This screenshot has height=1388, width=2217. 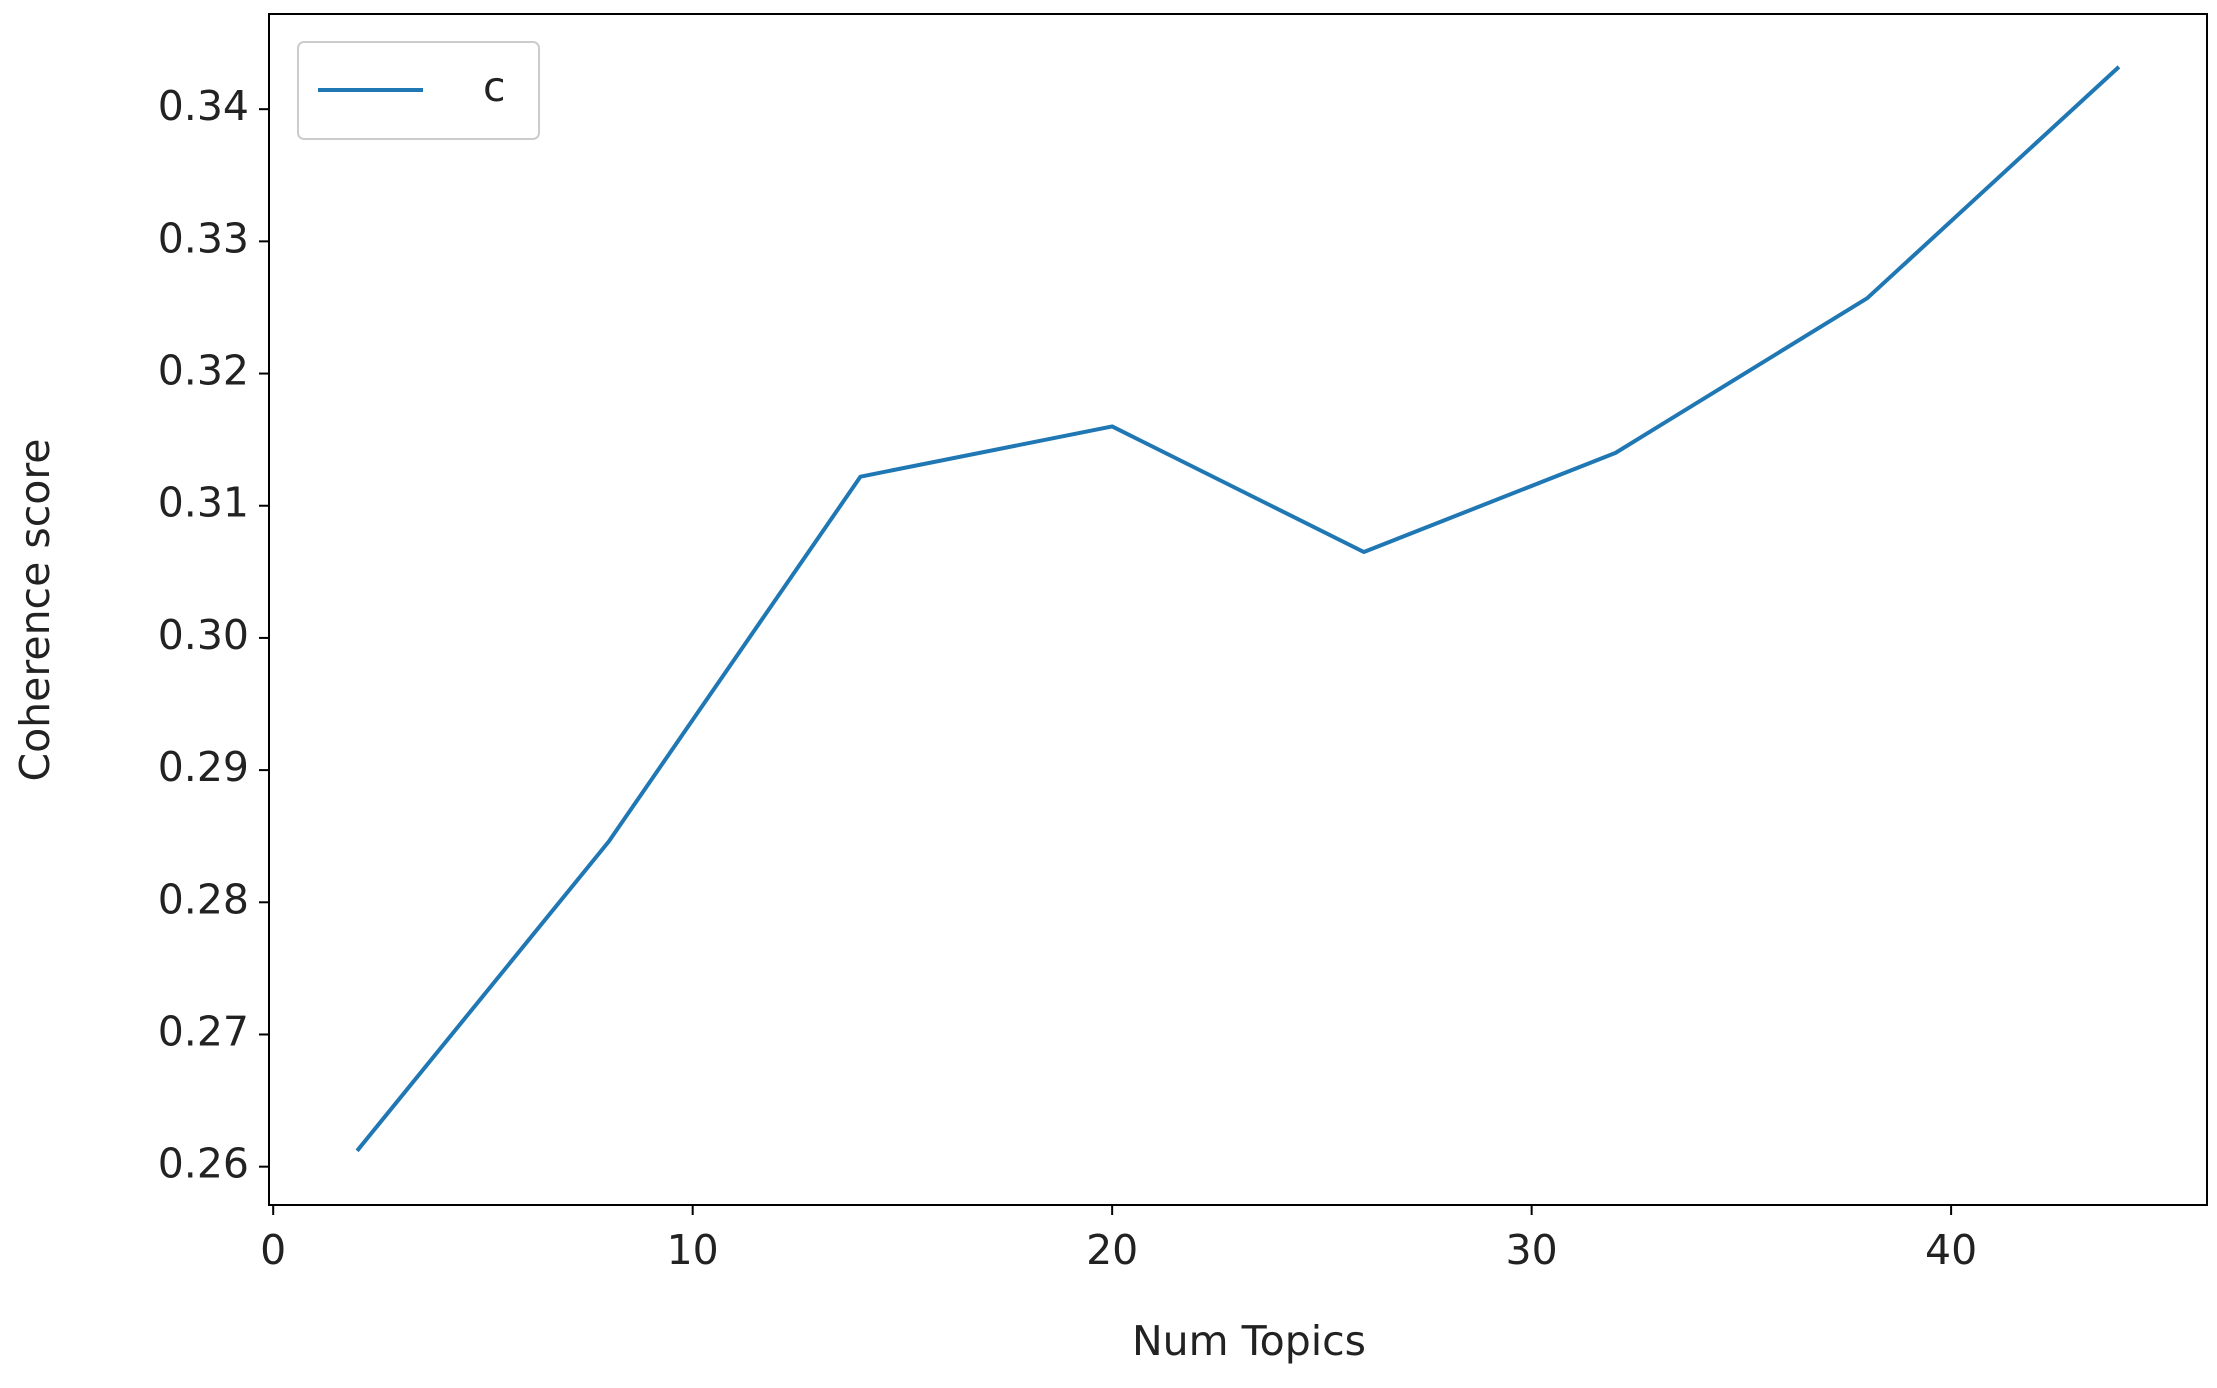 I want to click on y-tick-label: 0.29, so click(x=203, y=767).